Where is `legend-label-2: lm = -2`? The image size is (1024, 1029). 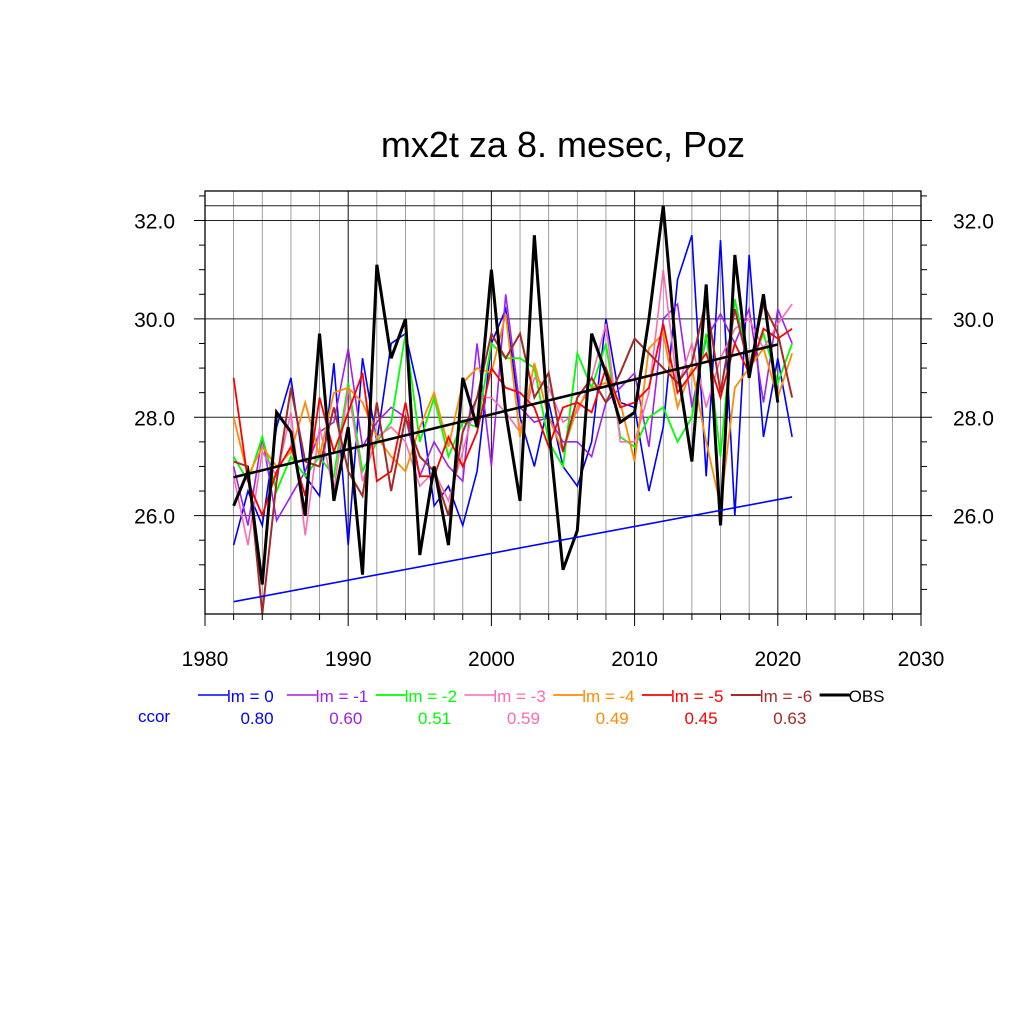
legend-label-2: lm = -2 is located at coordinates (431, 696).